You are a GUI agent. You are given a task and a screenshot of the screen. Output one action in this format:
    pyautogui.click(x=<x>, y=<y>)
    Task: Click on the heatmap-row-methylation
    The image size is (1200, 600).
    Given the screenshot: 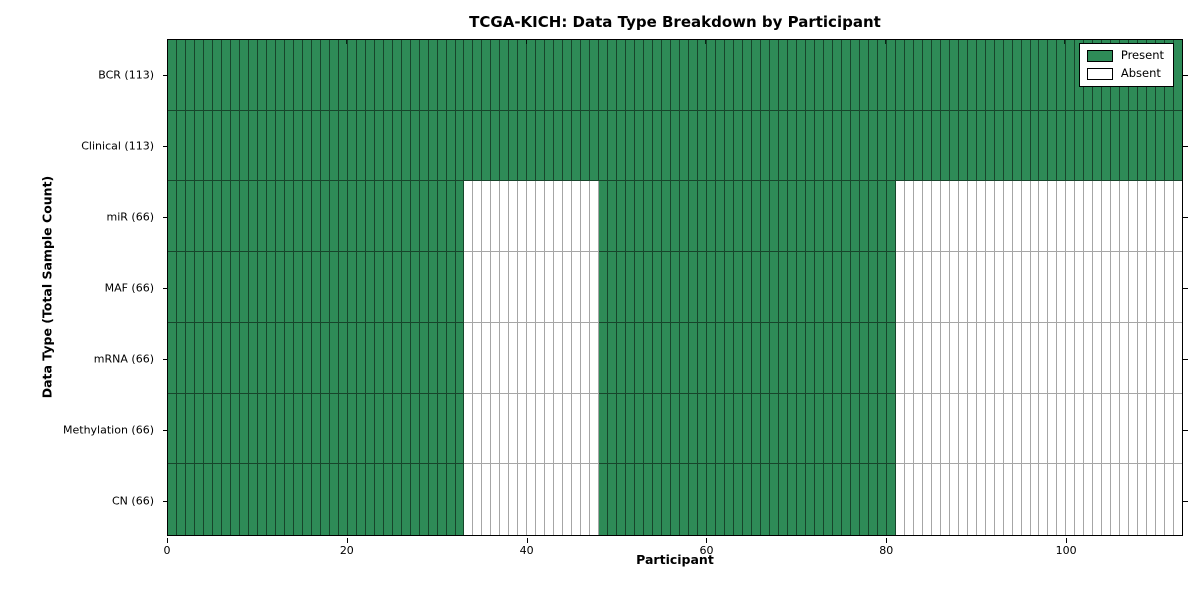 What is the action you would take?
    pyautogui.click(x=675, y=429)
    